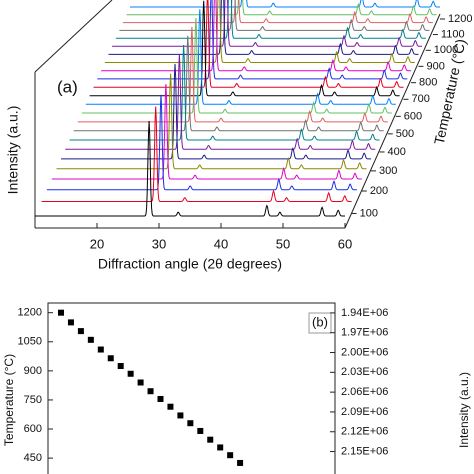  Describe the element at coordinates (388, 171) in the screenshot. I see `z-tick-label: 300` at that location.